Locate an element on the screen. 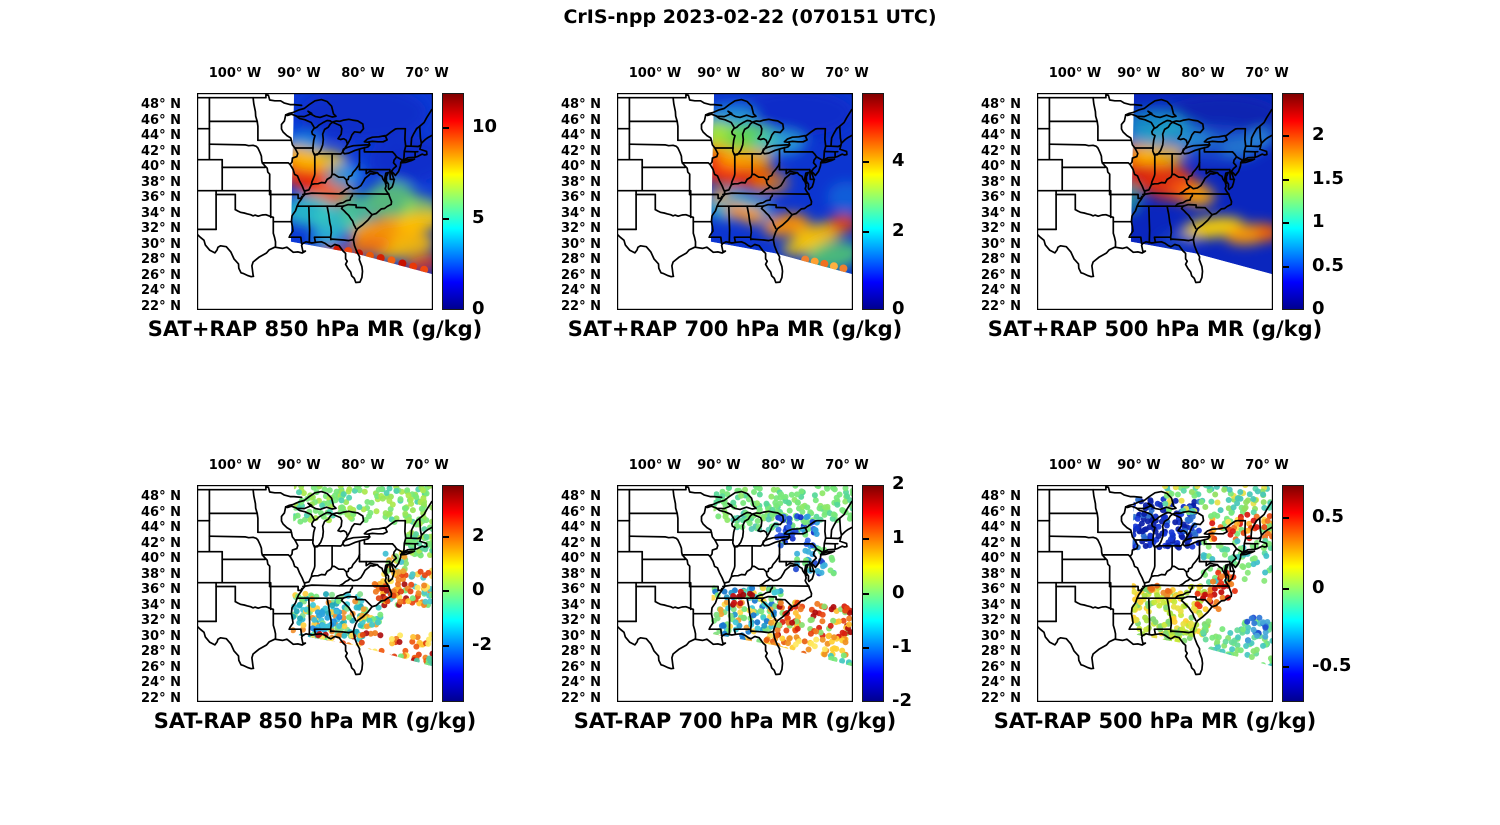 The height and width of the screenshot is (825, 1500). colorbar-tick-label: 1 is located at coordinates (1318, 221).